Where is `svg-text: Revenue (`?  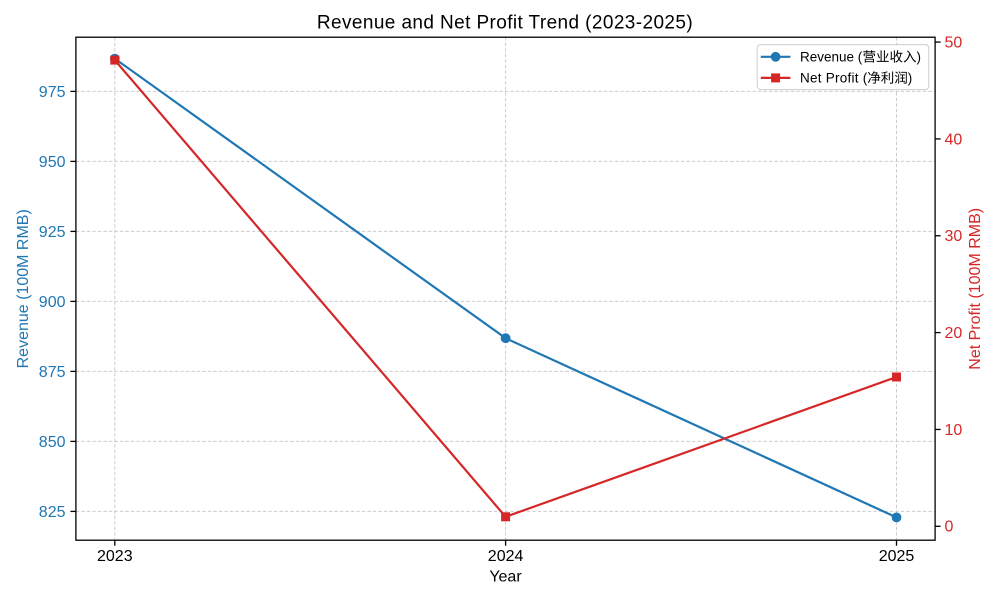 svg-text: Revenue ( is located at coordinates (831, 57).